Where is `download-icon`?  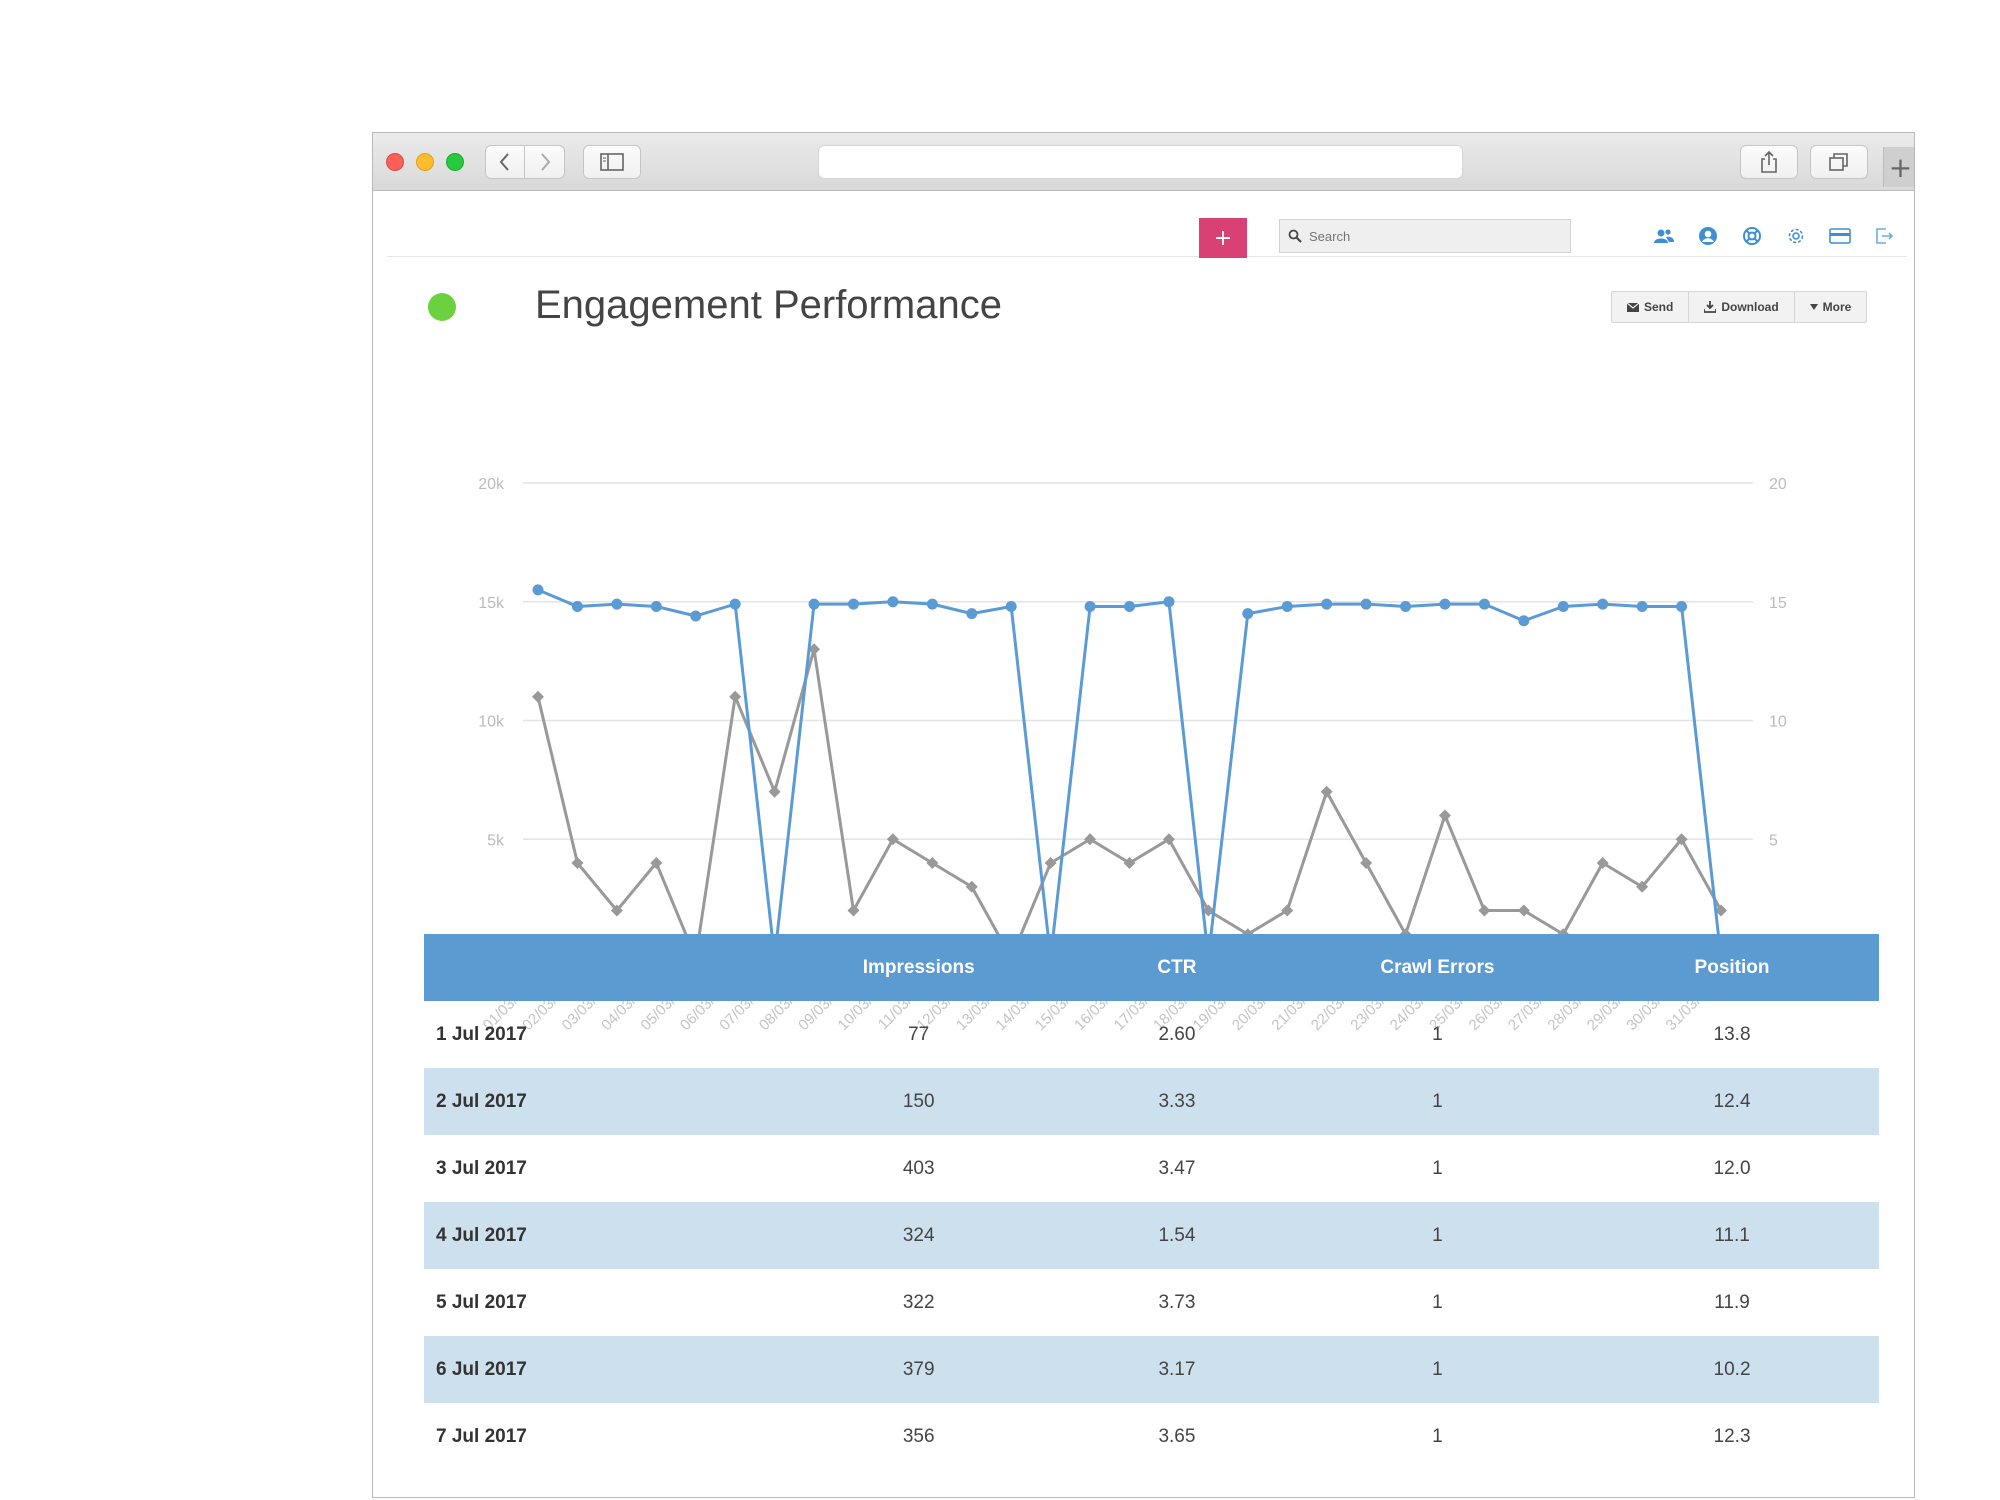
download-icon is located at coordinates (1710, 307).